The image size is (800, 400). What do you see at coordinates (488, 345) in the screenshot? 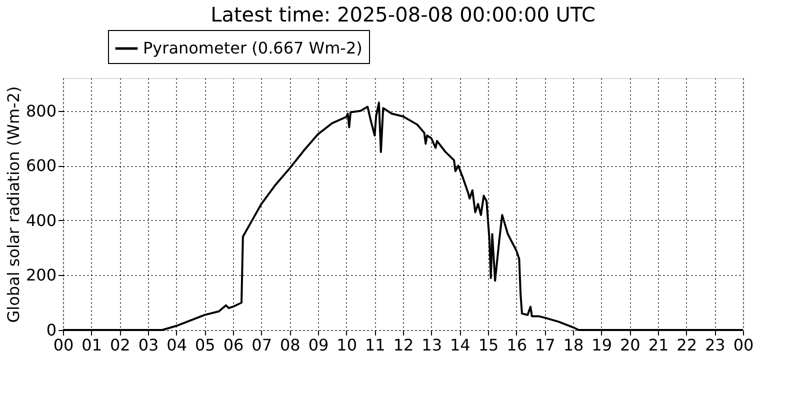
I see `x-tick-label: 15` at bounding box center [488, 345].